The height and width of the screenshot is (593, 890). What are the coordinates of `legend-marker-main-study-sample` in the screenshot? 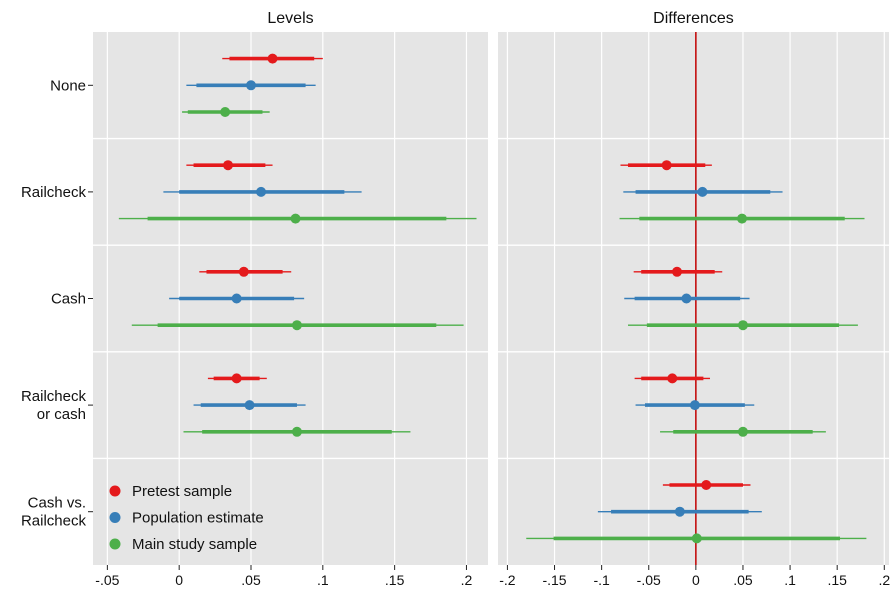 It's located at (115, 544).